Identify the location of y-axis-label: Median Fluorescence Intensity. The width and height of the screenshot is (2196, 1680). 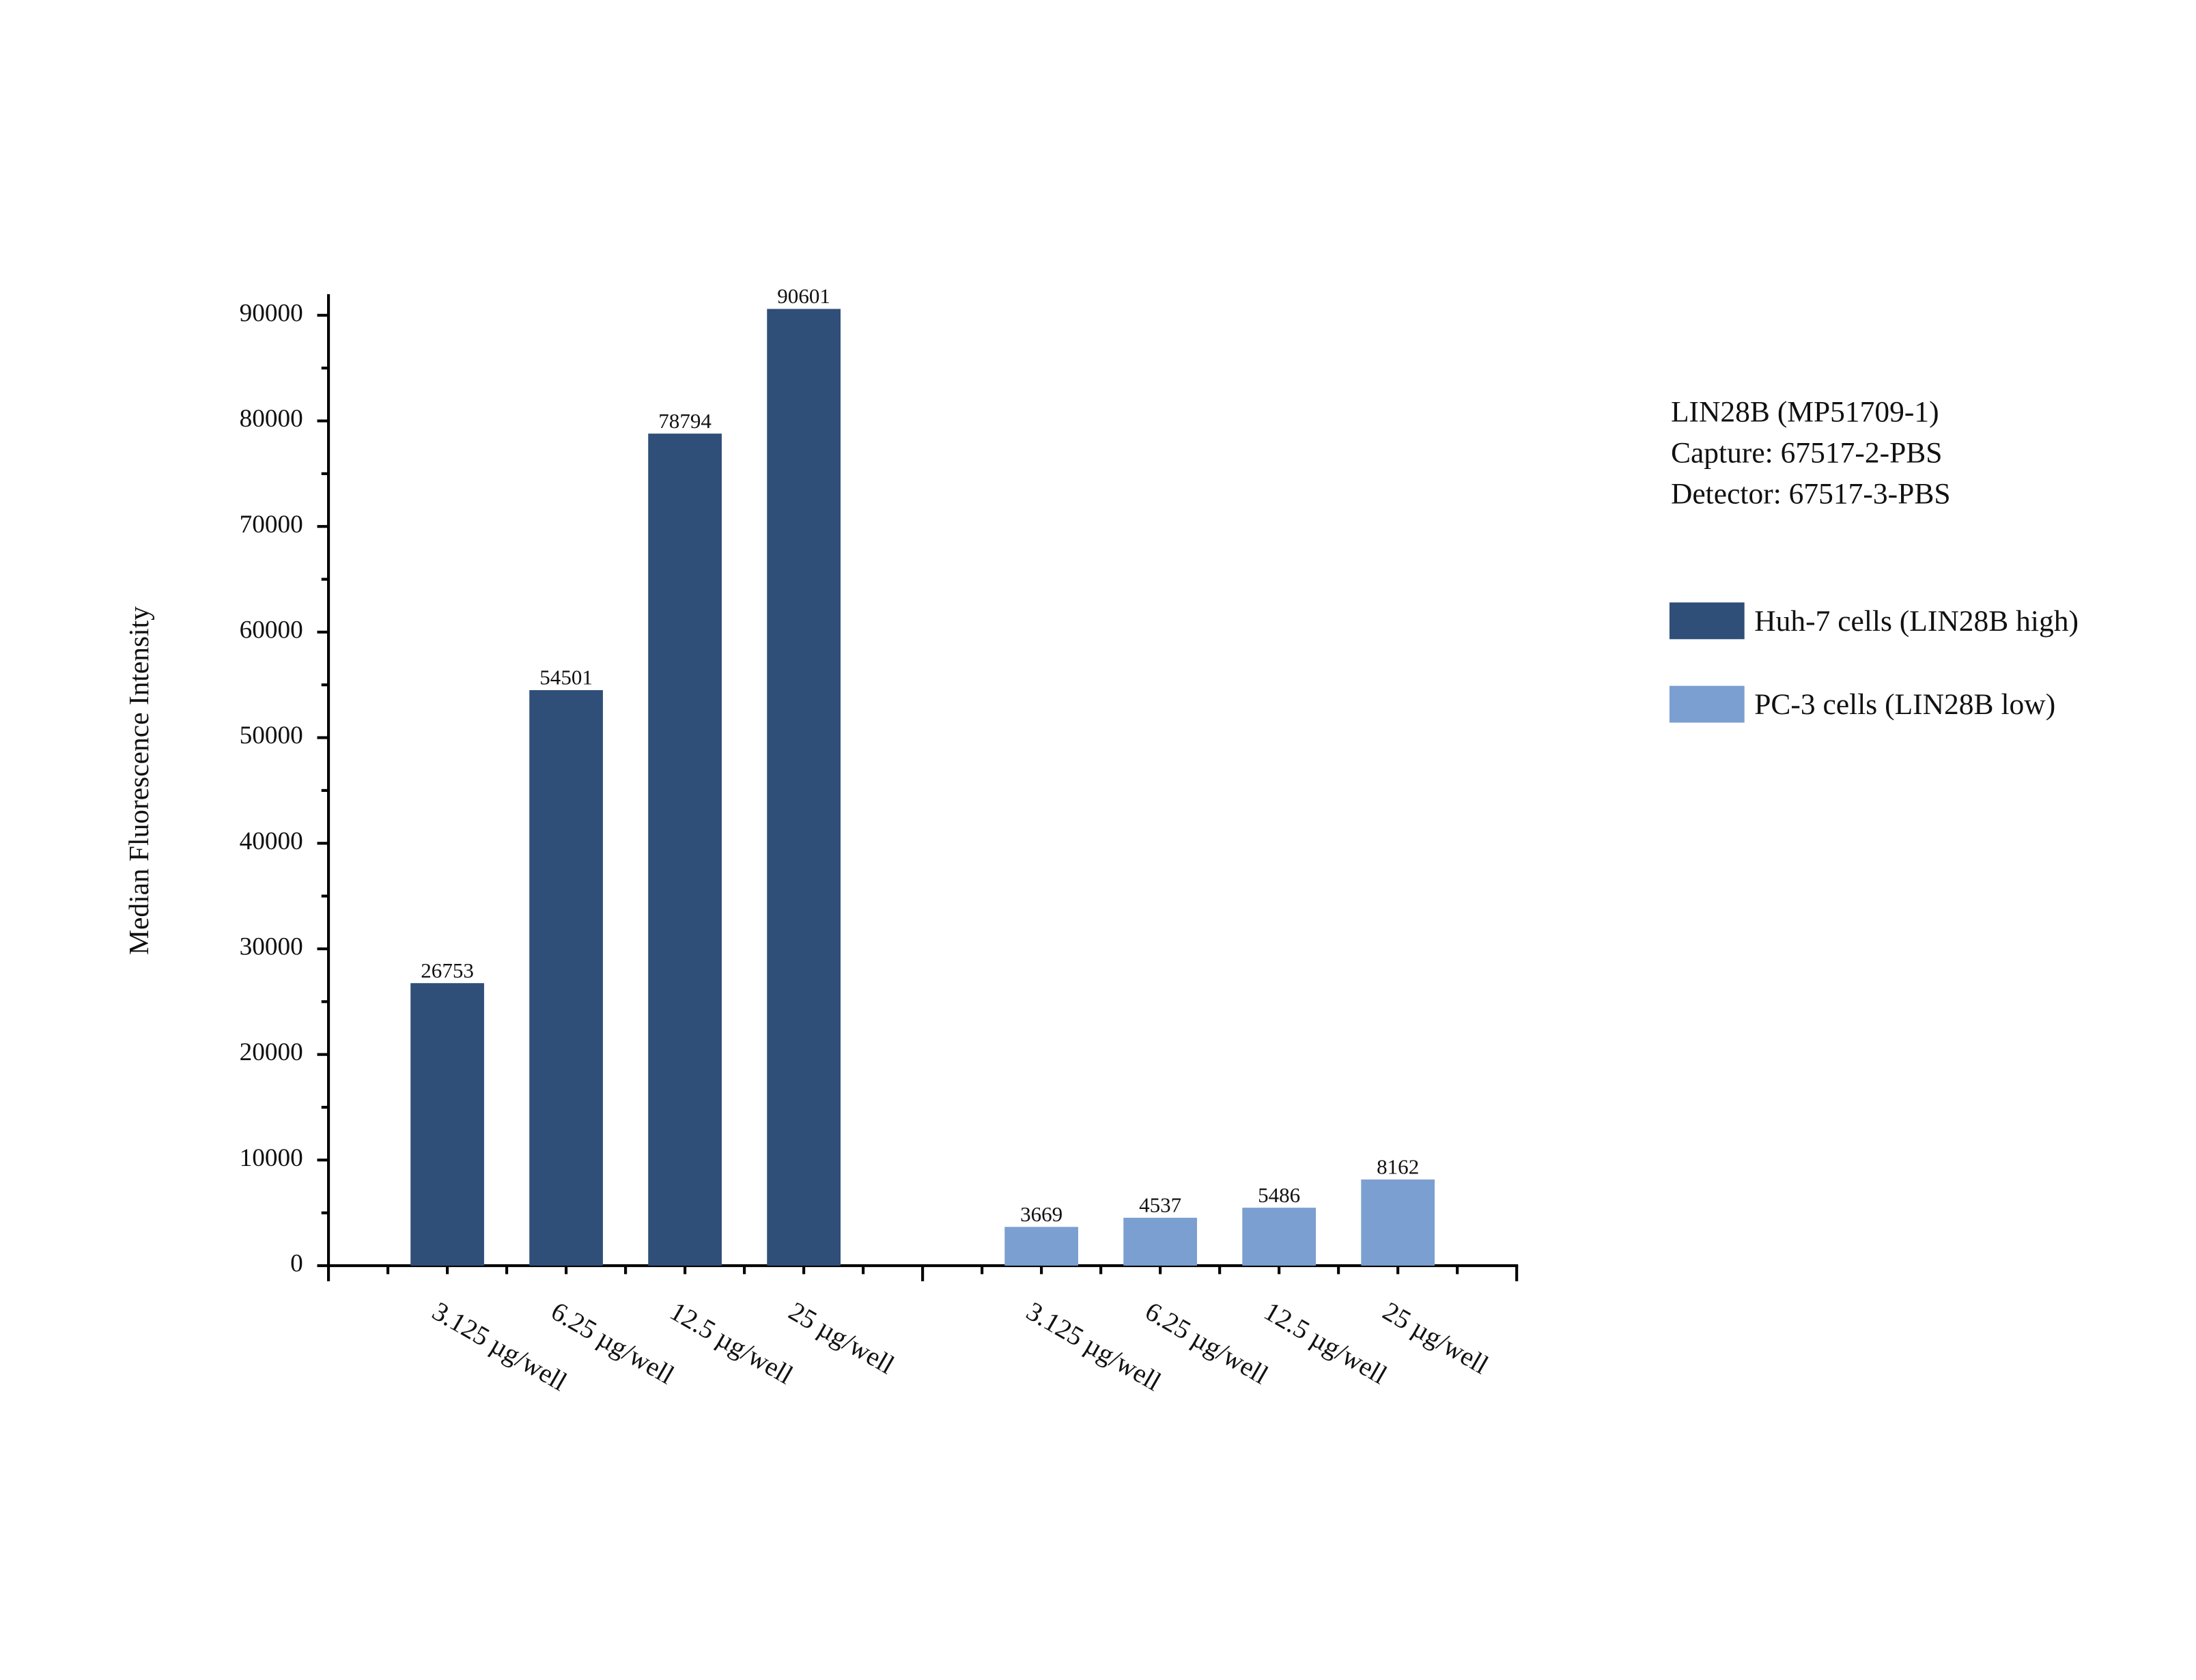
(139, 780).